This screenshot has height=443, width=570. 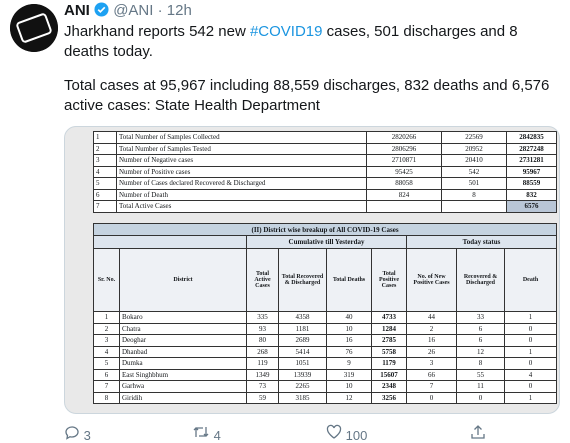 I want to click on table-cell: 5758, so click(x=389, y=351).